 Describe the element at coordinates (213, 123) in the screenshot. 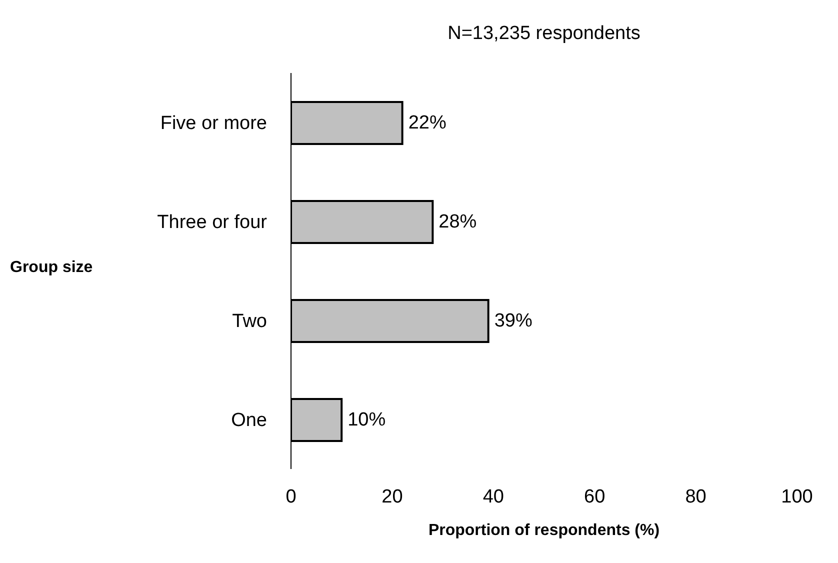

I see `y-tick-label: Five or more` at that location.